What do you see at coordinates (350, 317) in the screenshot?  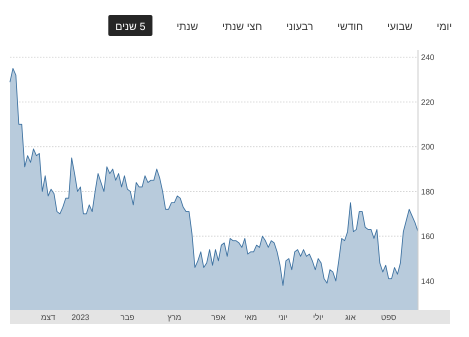 I see `x-tick-label: אוג` at bounding box center [350, 317].